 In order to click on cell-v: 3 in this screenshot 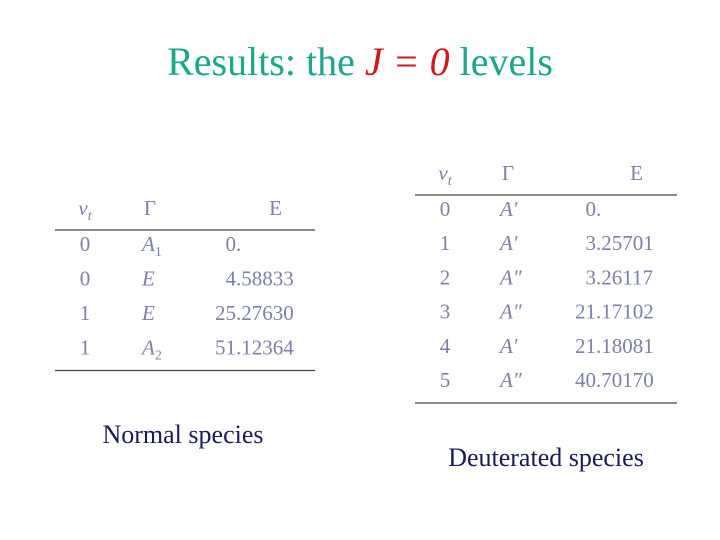, I will do `click(445, 312)`.